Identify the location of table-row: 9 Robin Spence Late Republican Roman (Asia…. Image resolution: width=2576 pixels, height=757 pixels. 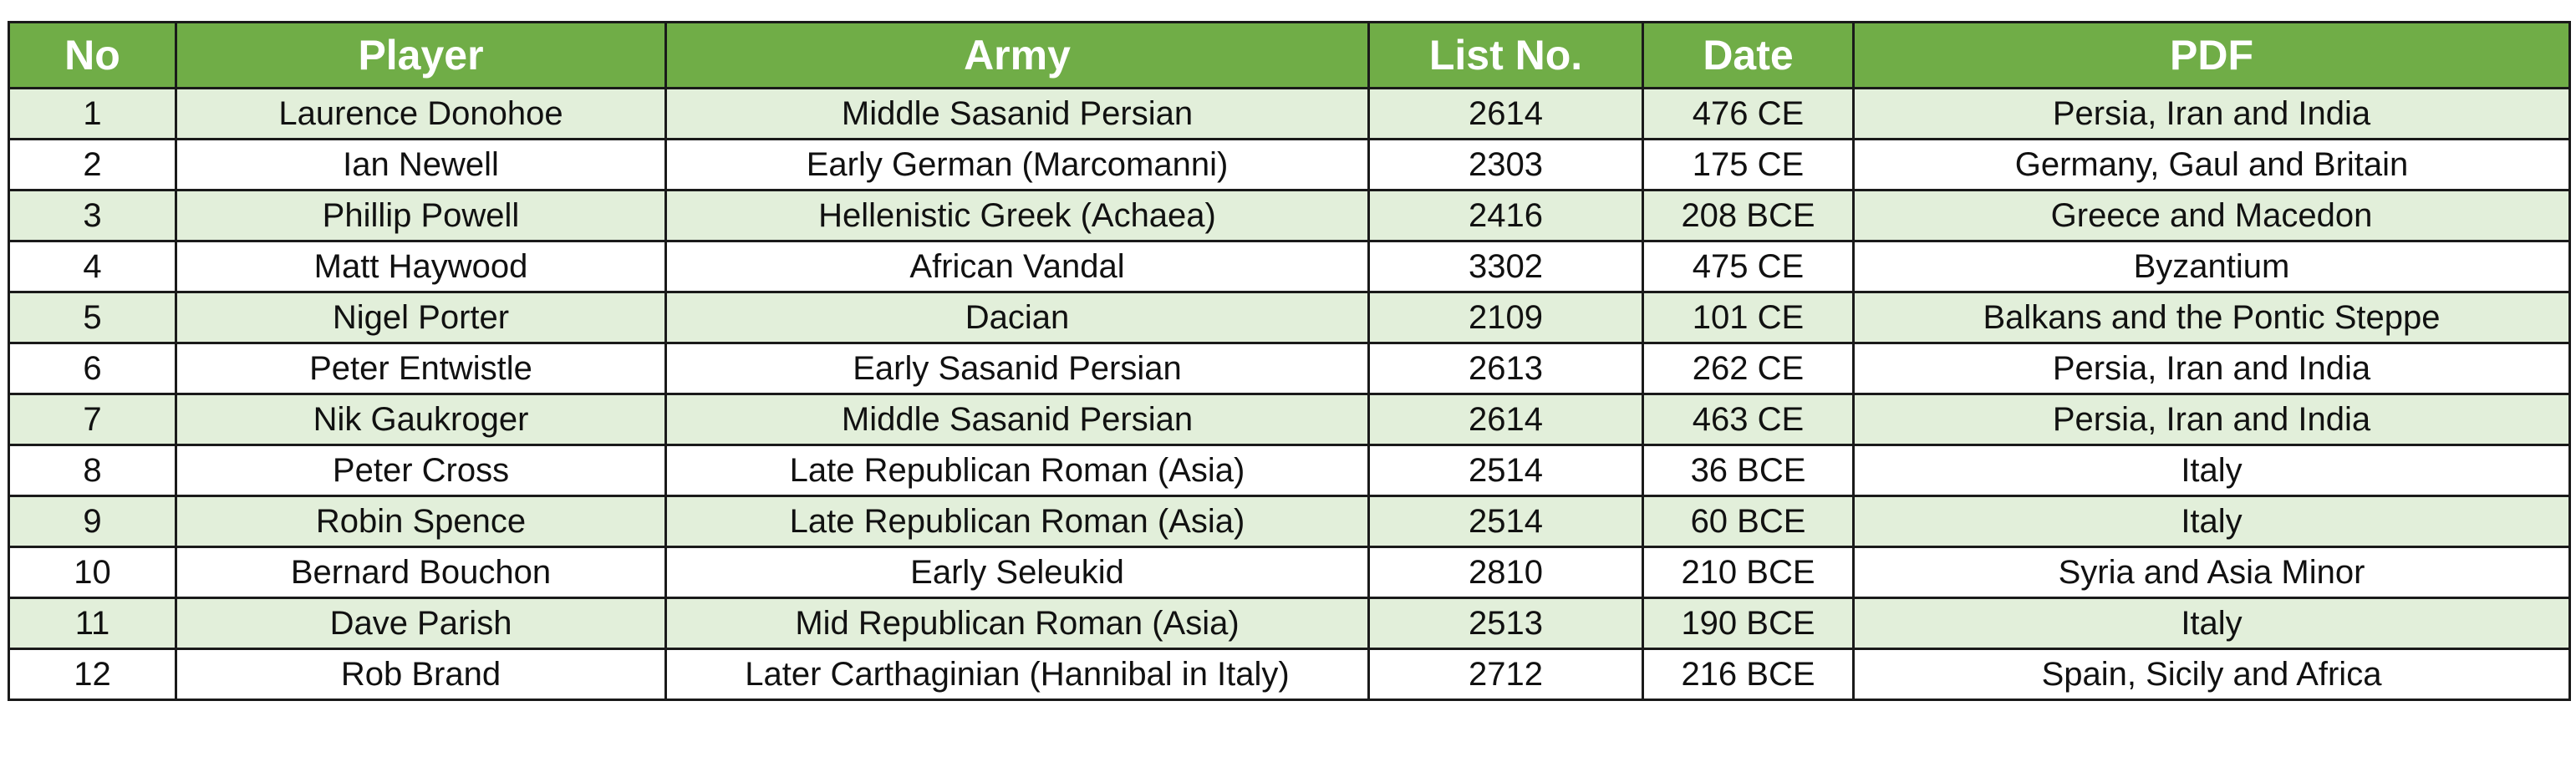
(1289, 521).